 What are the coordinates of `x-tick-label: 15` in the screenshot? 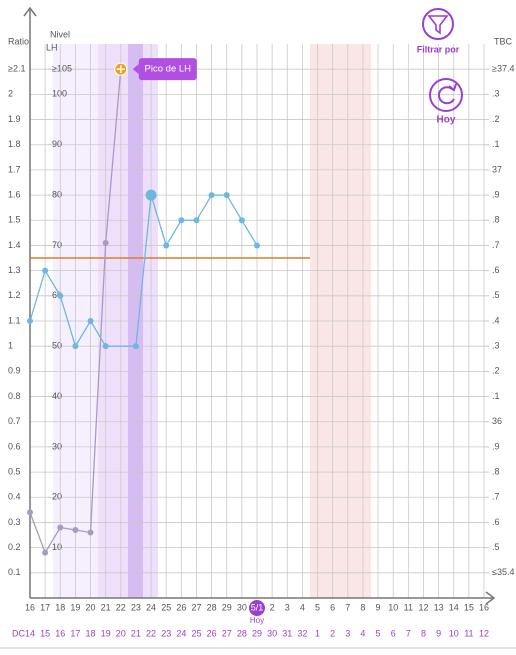 It's located at (469, 607).